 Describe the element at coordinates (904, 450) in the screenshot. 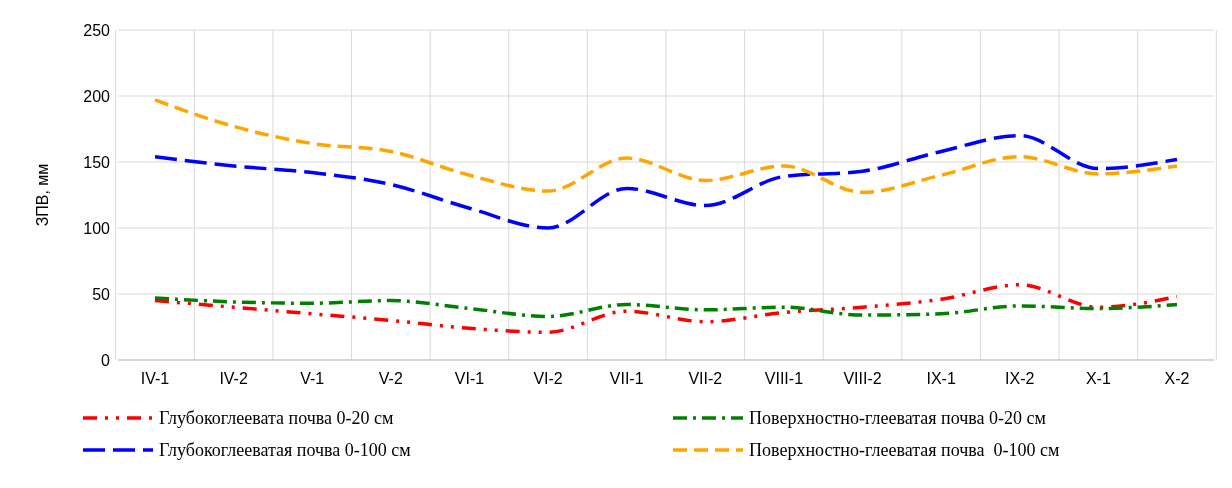

I see `legend-label: Поверхностно-глееватая почва 0-100 см` at that location.